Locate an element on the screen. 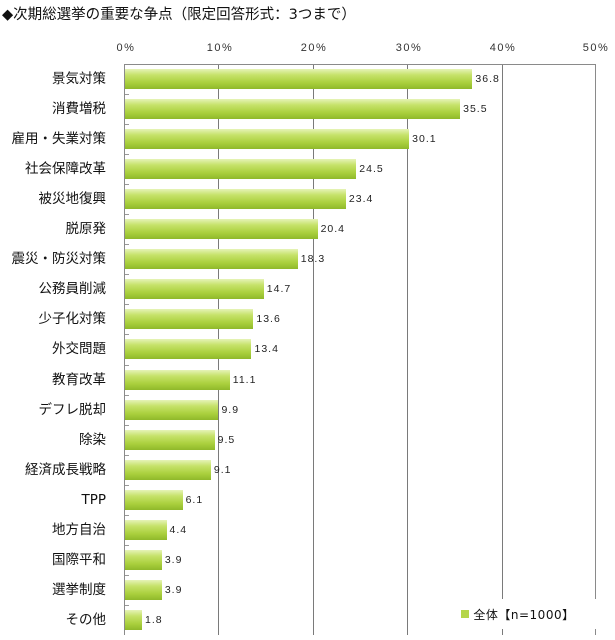 The image size is (615, 640). category-label: 社会保障改革 is located at coordinates (65, 169).